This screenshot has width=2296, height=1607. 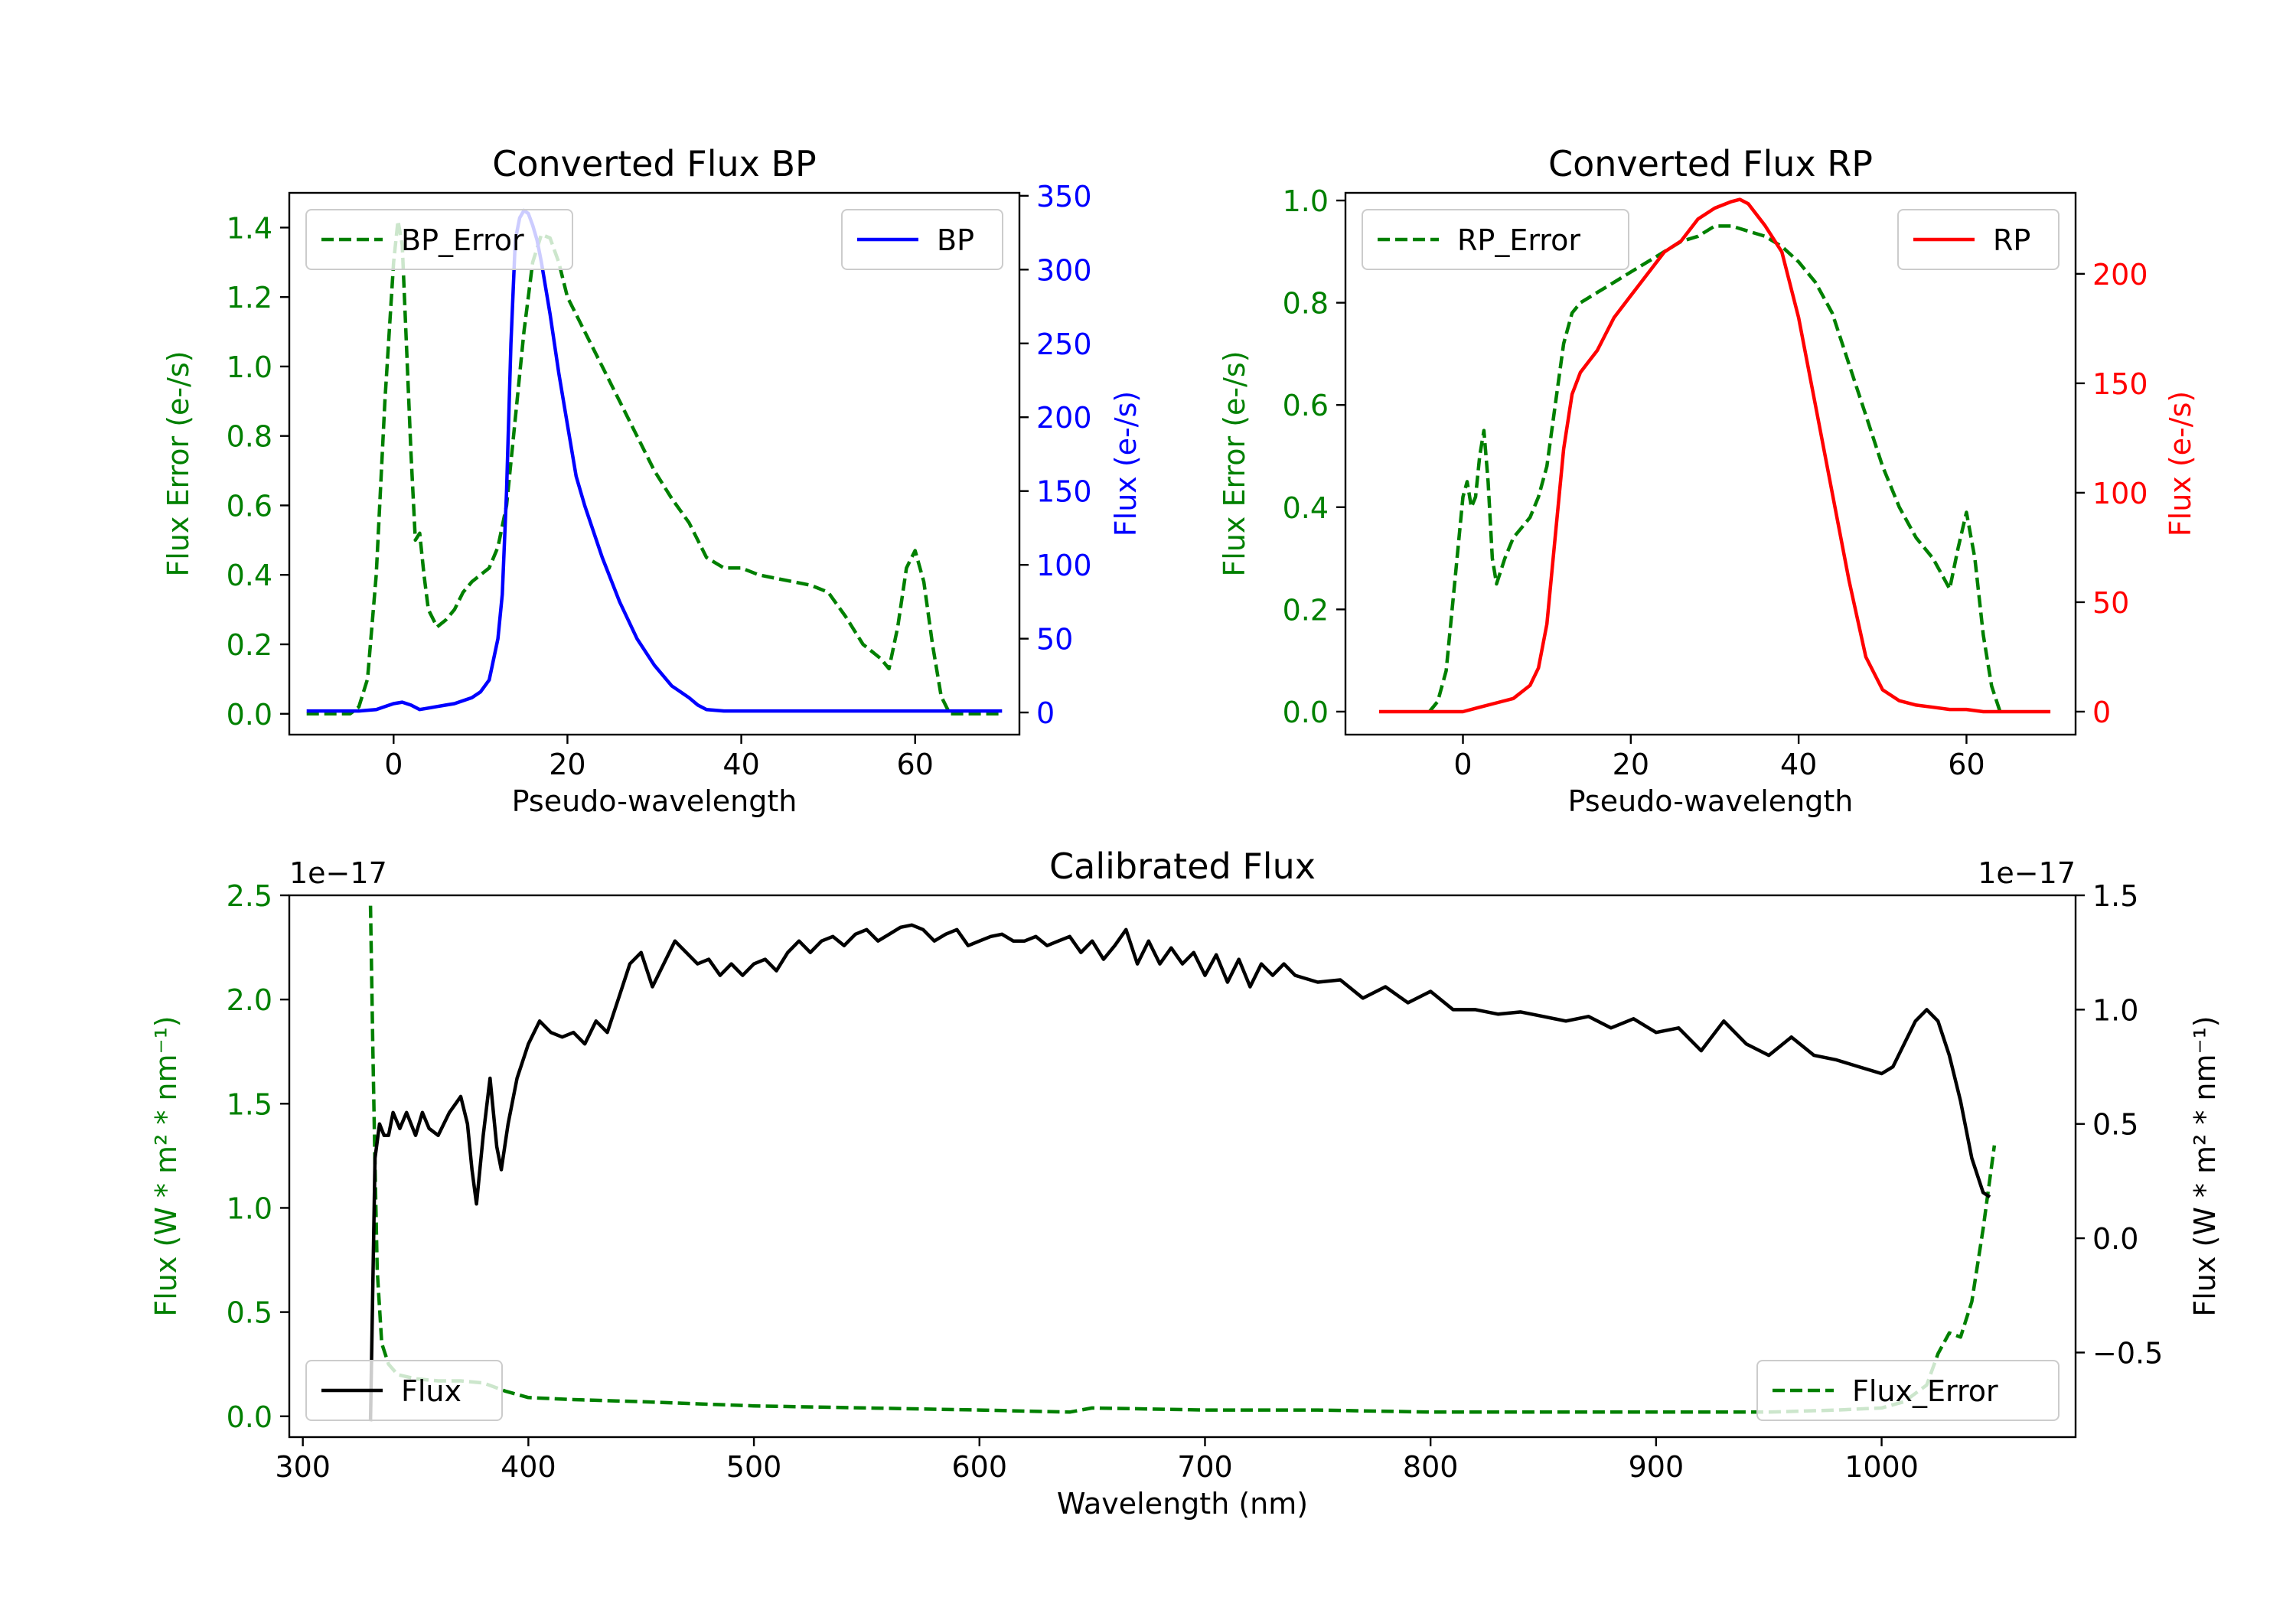 I want to click on series-line-bp-error, so click(x=654, y=467).